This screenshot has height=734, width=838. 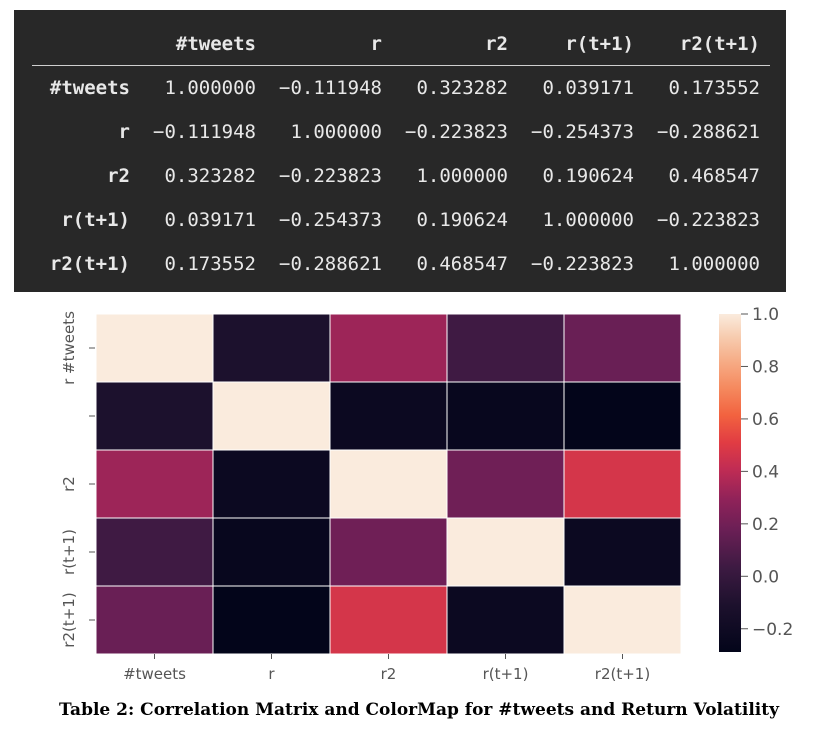 What do you see at coordinates (95, 220) in the screenshot?
I see `row-header: r(t+1)` at bounding box center [95, 220].